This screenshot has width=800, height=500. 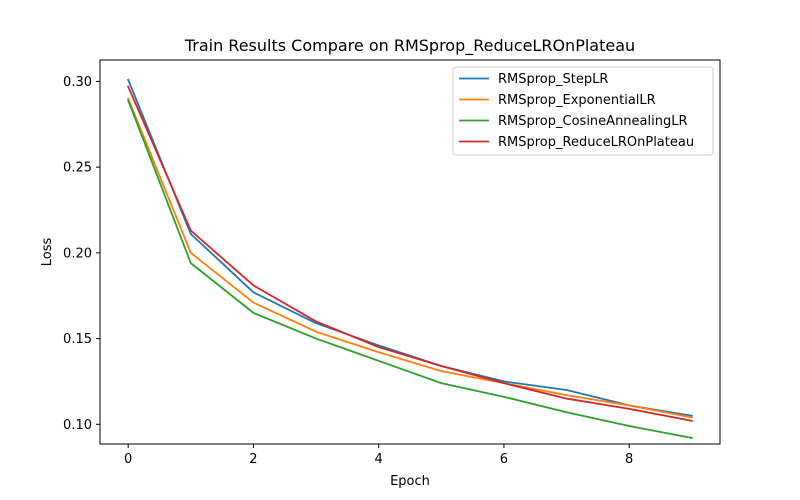 I want to click on x-tick-label: 8, so click(x=629, y=459).